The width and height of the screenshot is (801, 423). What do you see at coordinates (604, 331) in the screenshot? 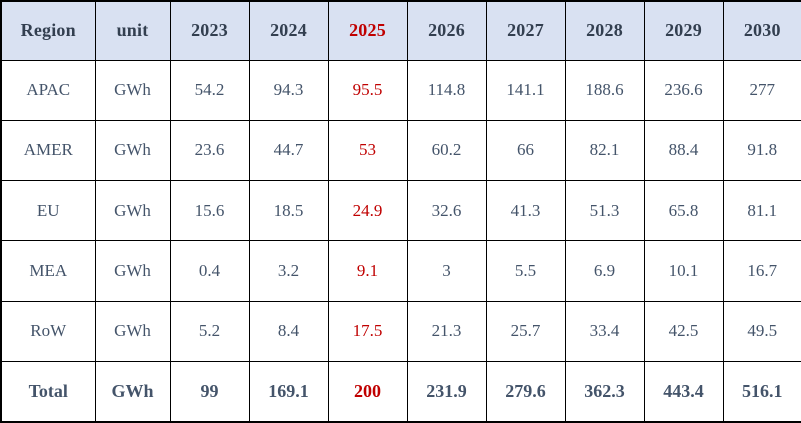
I see `cell-2028: 33.4` at bounding box center [604, 331].